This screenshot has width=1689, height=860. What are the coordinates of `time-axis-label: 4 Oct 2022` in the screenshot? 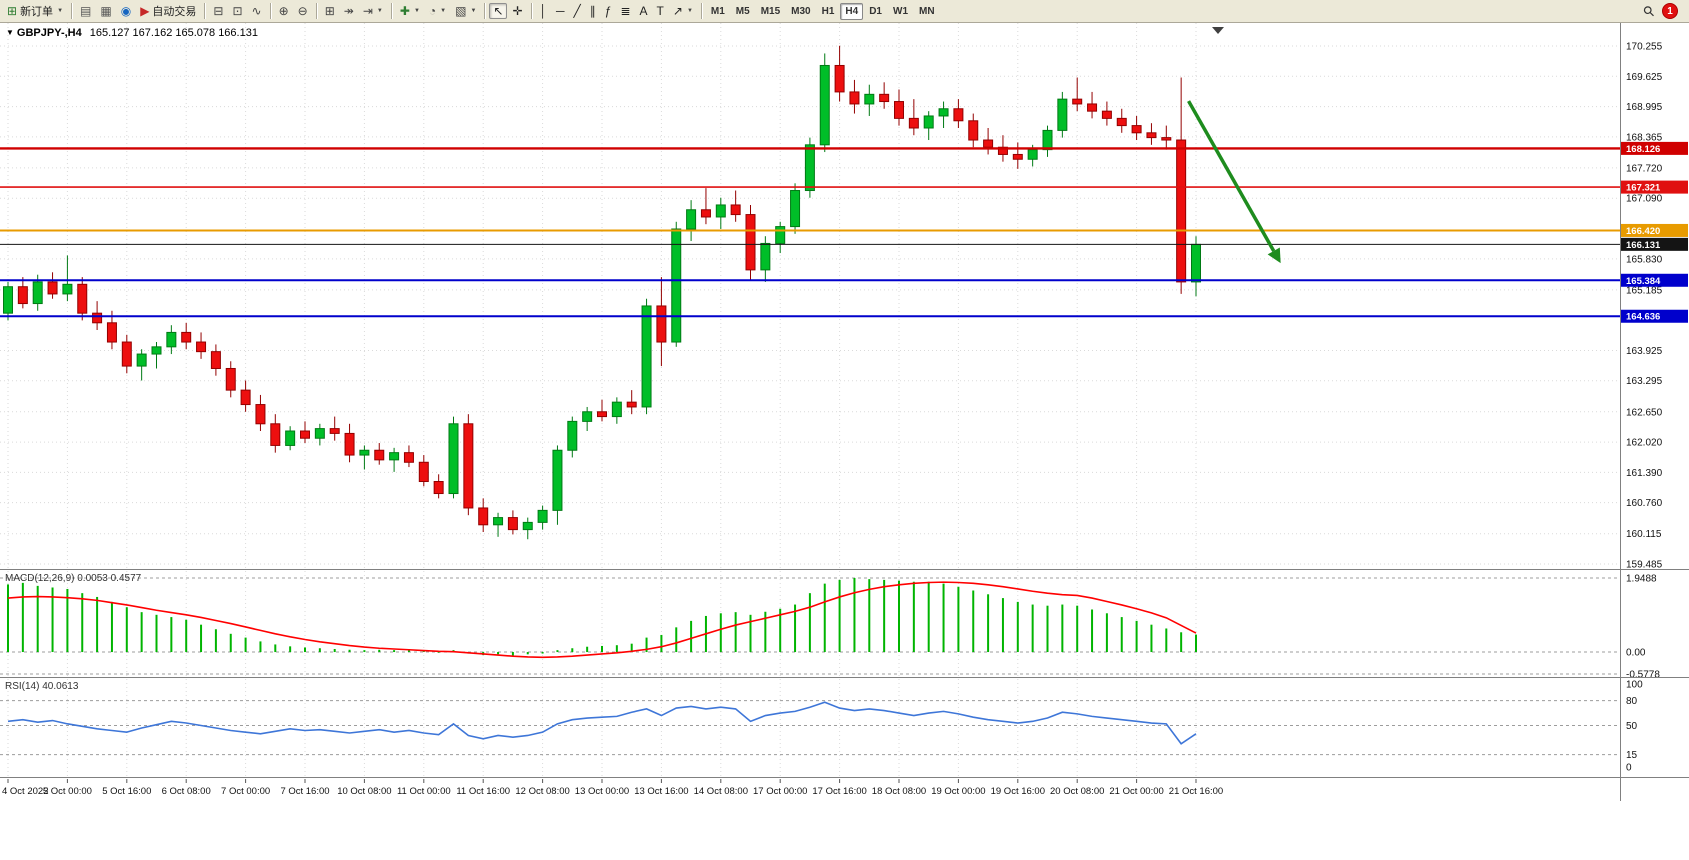 It's located at (25, 791).